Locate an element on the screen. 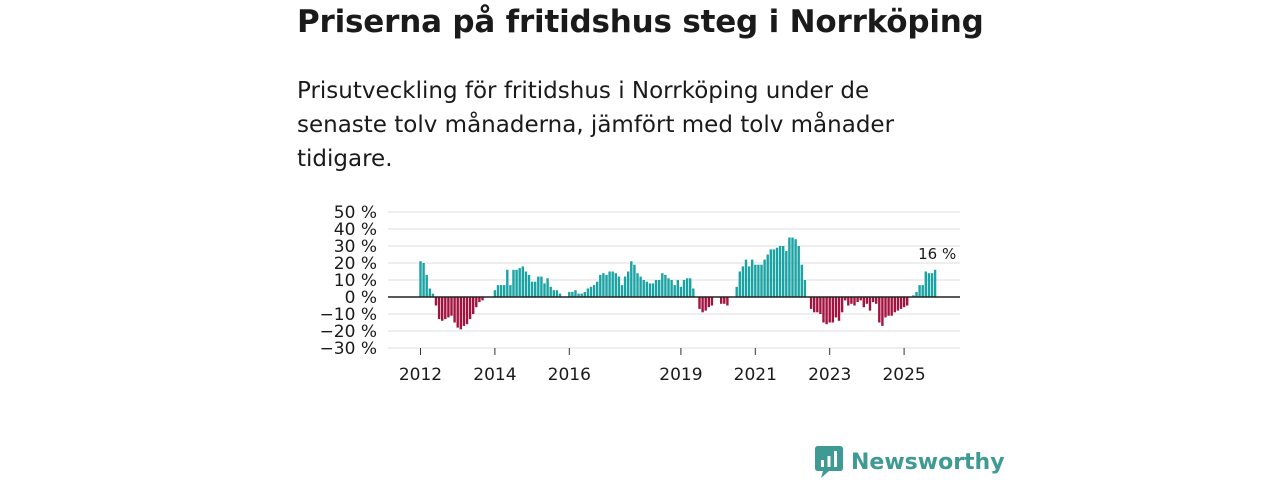  brand-logo: Newsworthy is located at coordinates (910, 462).